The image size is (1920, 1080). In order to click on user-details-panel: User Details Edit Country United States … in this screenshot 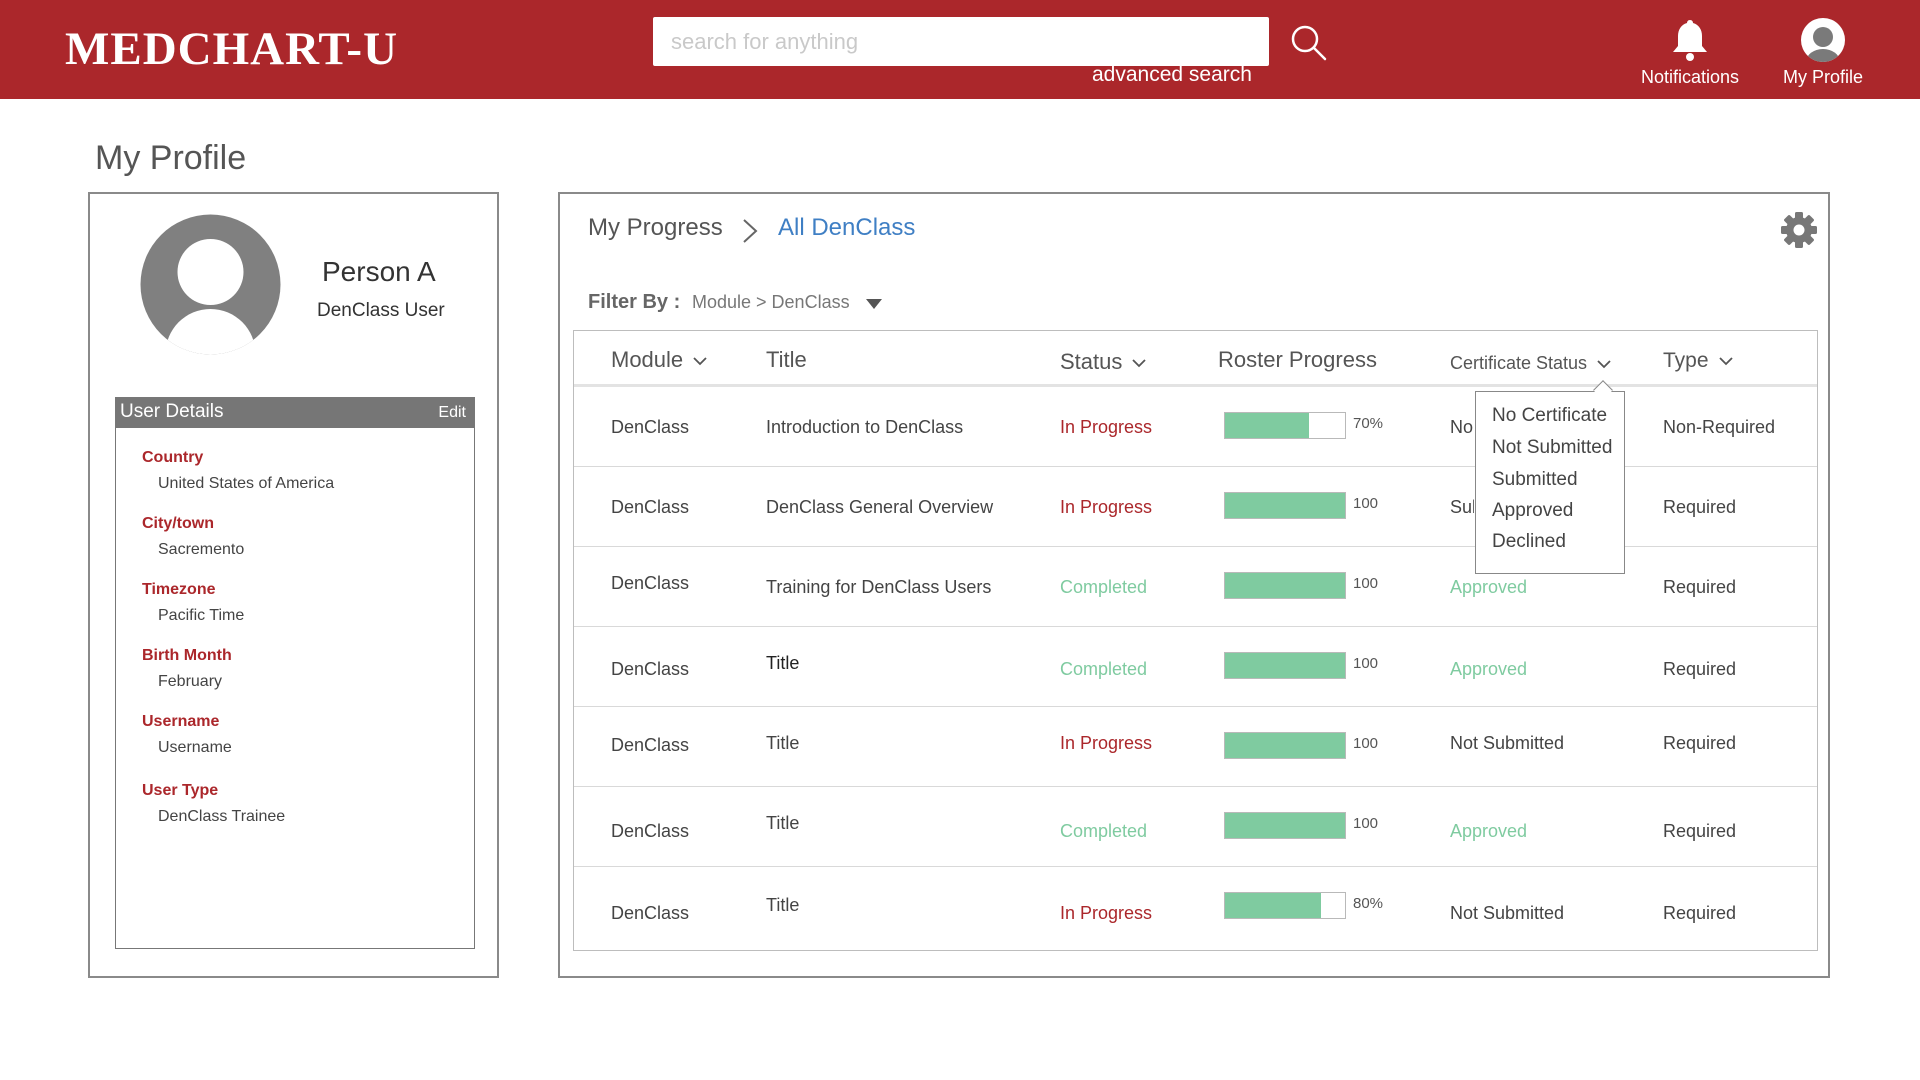, I will do `click(295, 673)`.